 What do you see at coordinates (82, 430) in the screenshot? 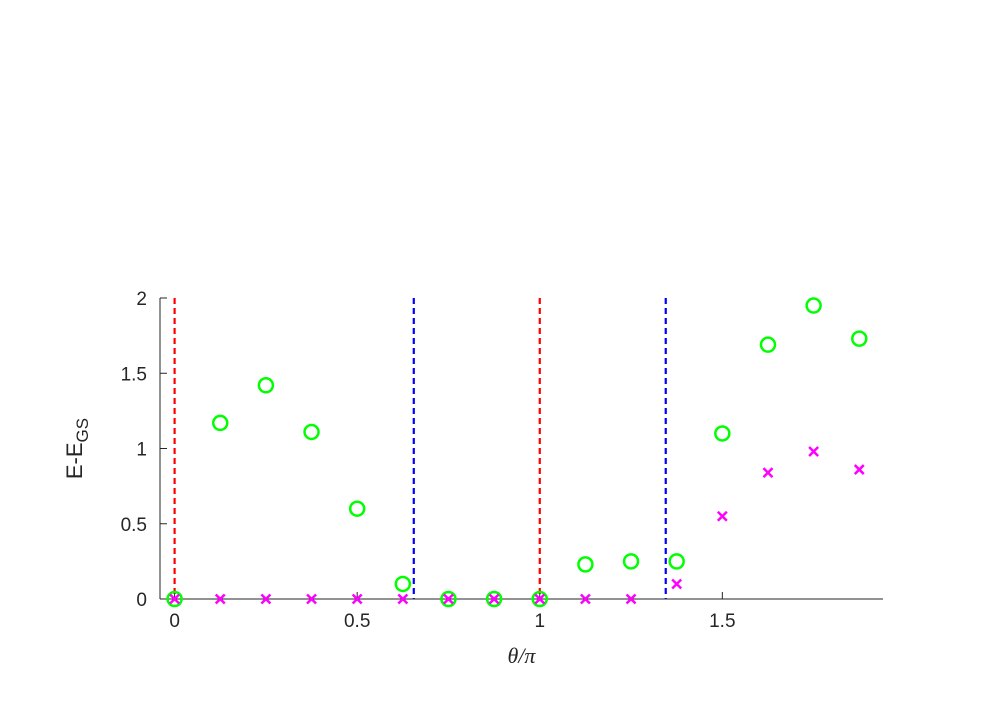
I see `y-axis-title-subscript: GS` at bounding box center [82, 430].